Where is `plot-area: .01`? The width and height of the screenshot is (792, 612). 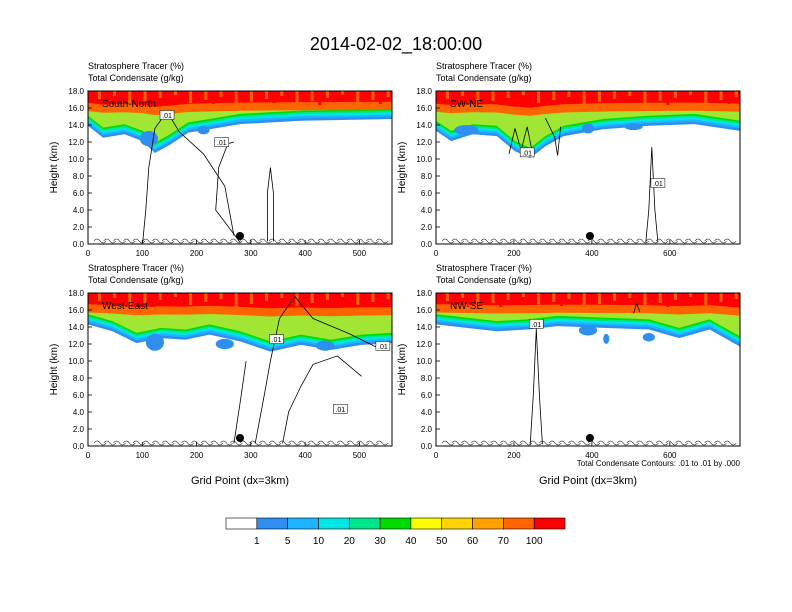 plot-area: .01 is located at coordinates (588, 369).